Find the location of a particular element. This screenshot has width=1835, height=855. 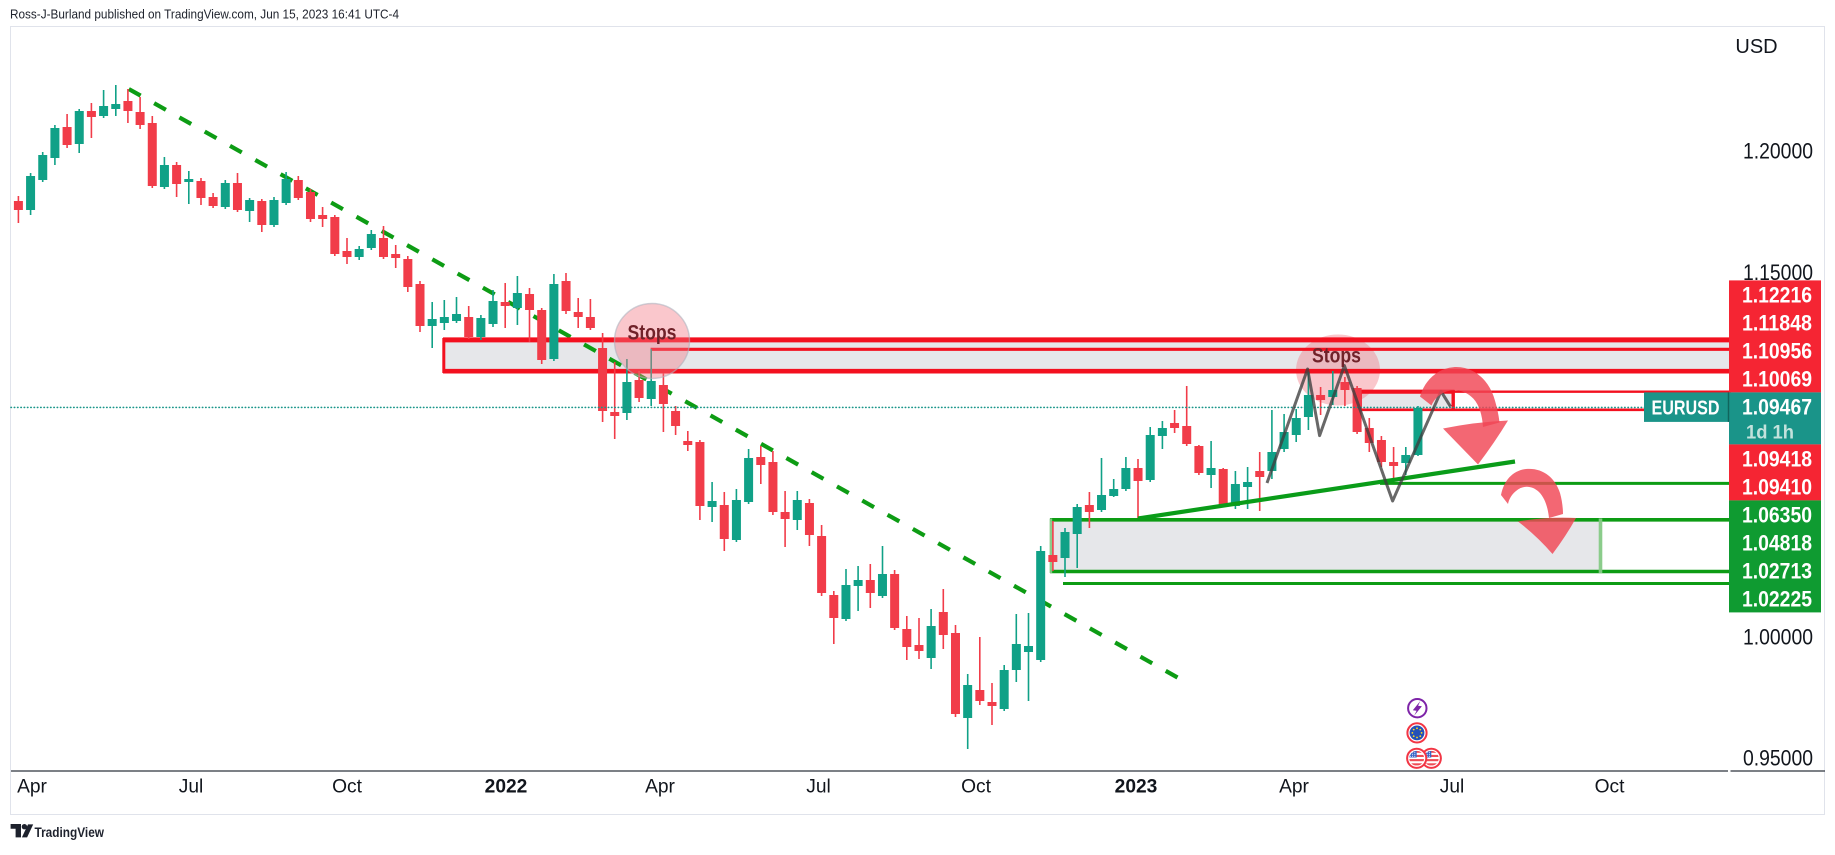

svg-text: 1.09467 is located at coordinates (1777, 406).